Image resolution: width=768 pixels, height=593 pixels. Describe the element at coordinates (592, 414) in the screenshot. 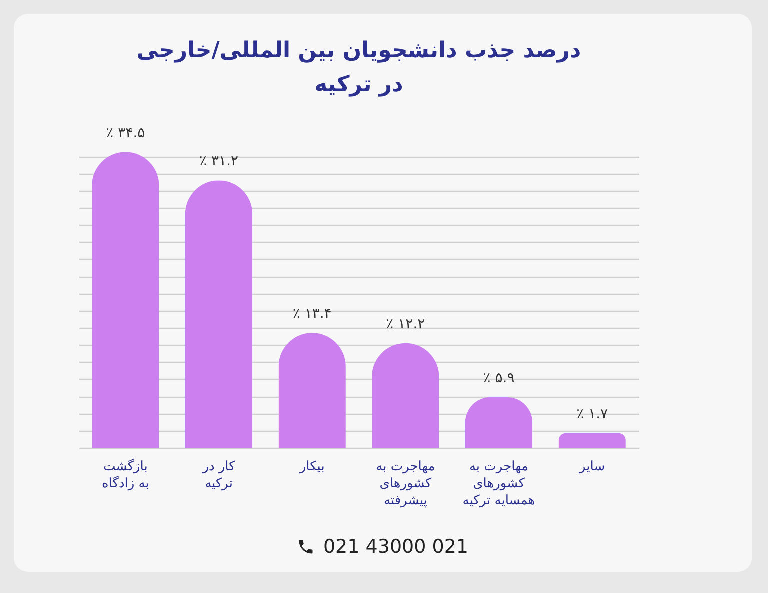

I see `data-label: ٪ ۱.۷` at that location.